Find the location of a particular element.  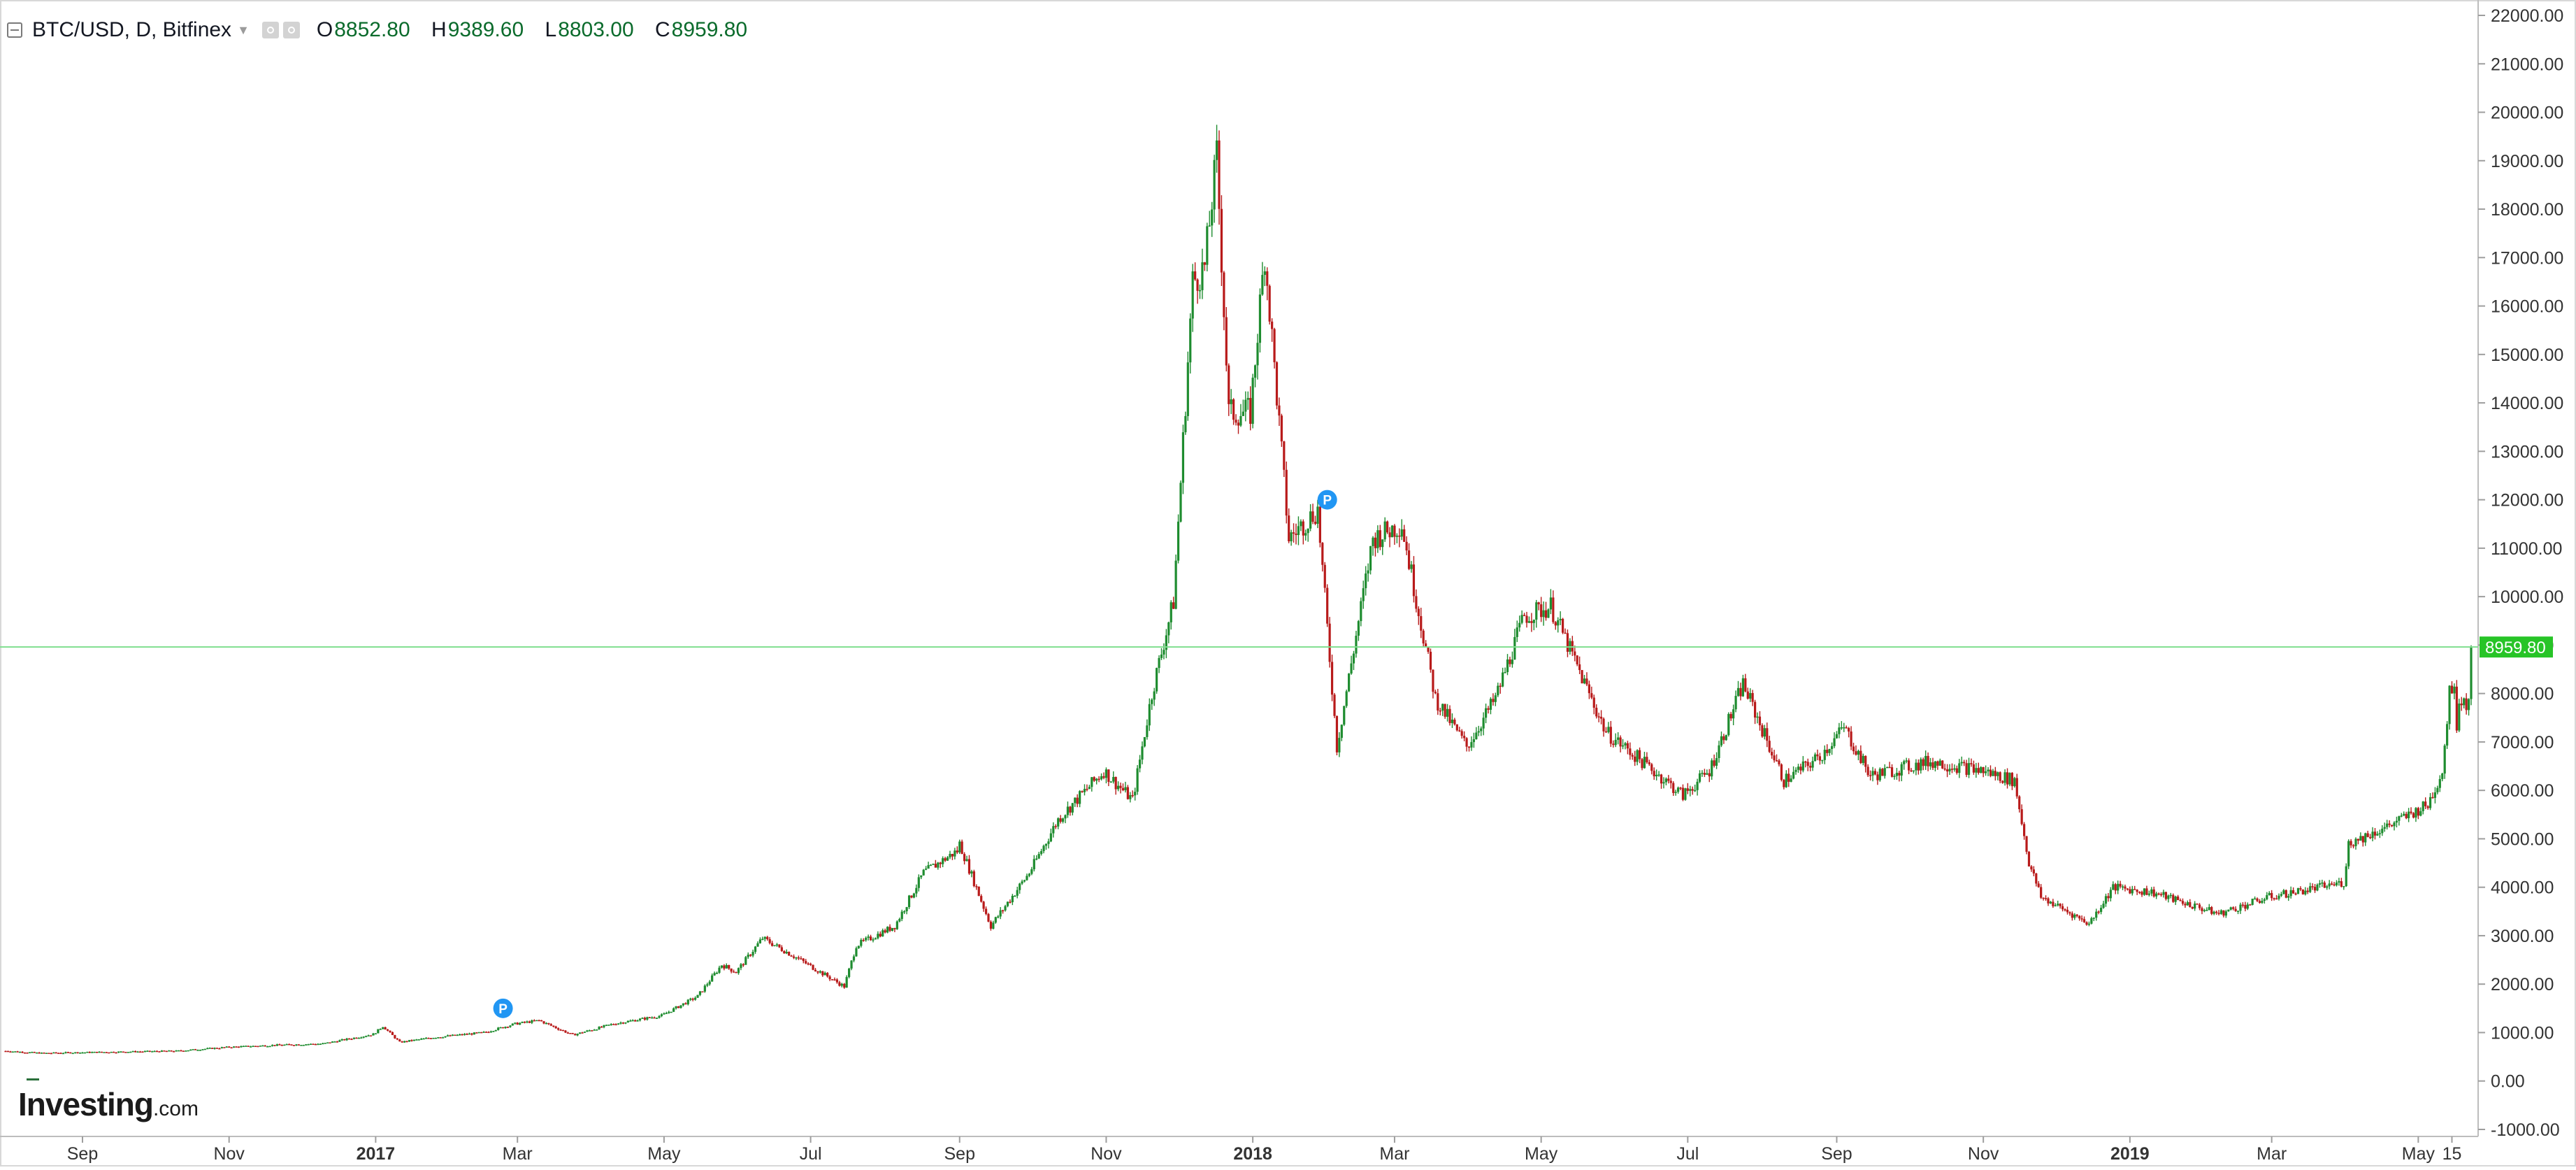

price-tick-label: 13000.00 is located at coordinates (2527, 452).